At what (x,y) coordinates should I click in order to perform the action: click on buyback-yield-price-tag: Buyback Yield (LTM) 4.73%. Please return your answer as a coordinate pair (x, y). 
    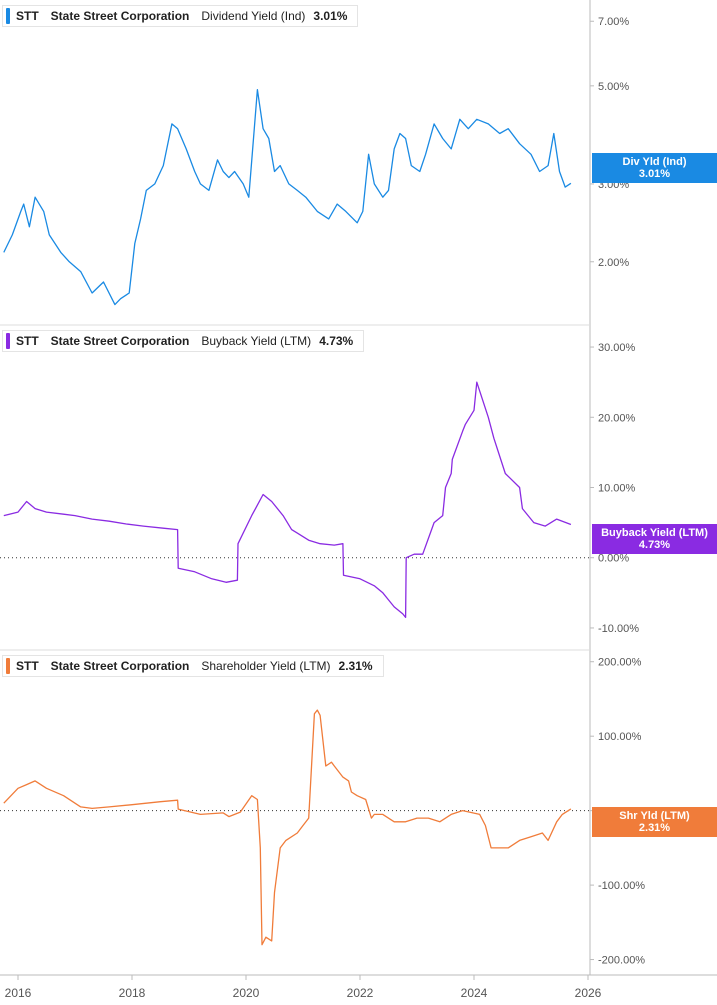
    Looking at the image, I should click on (654, 539).